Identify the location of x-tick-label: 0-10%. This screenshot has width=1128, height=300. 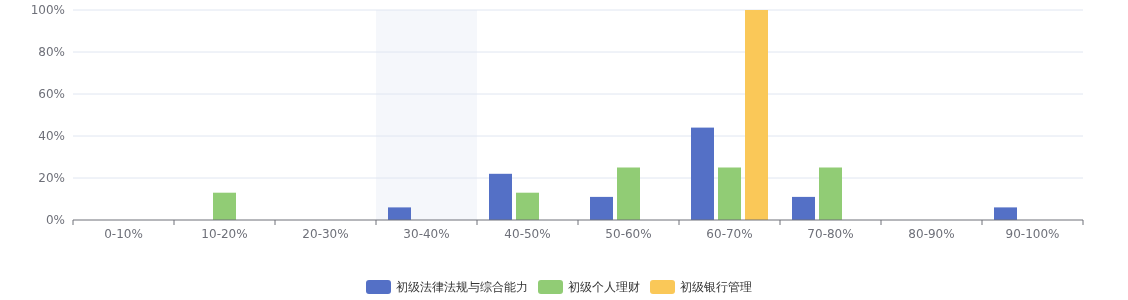
(123, 234).